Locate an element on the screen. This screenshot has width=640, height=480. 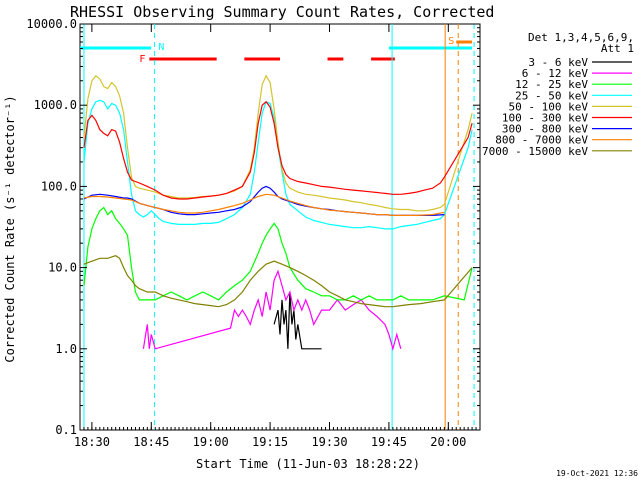
legend-label-7000-15000-kev: 7000 - 15000 keV is located at coordinates (535, 151).